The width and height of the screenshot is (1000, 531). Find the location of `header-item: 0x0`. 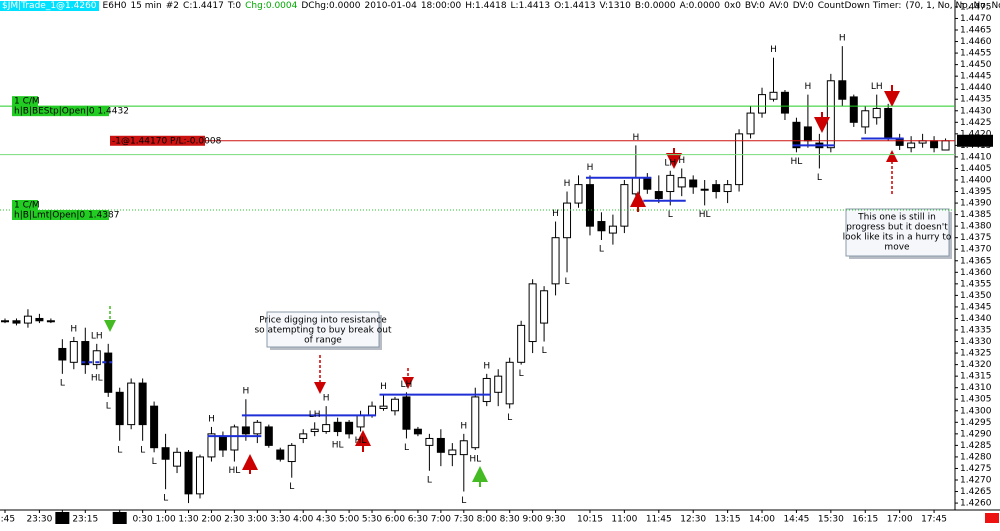

header-item: 0x0 is located at coordinates (732, 6).